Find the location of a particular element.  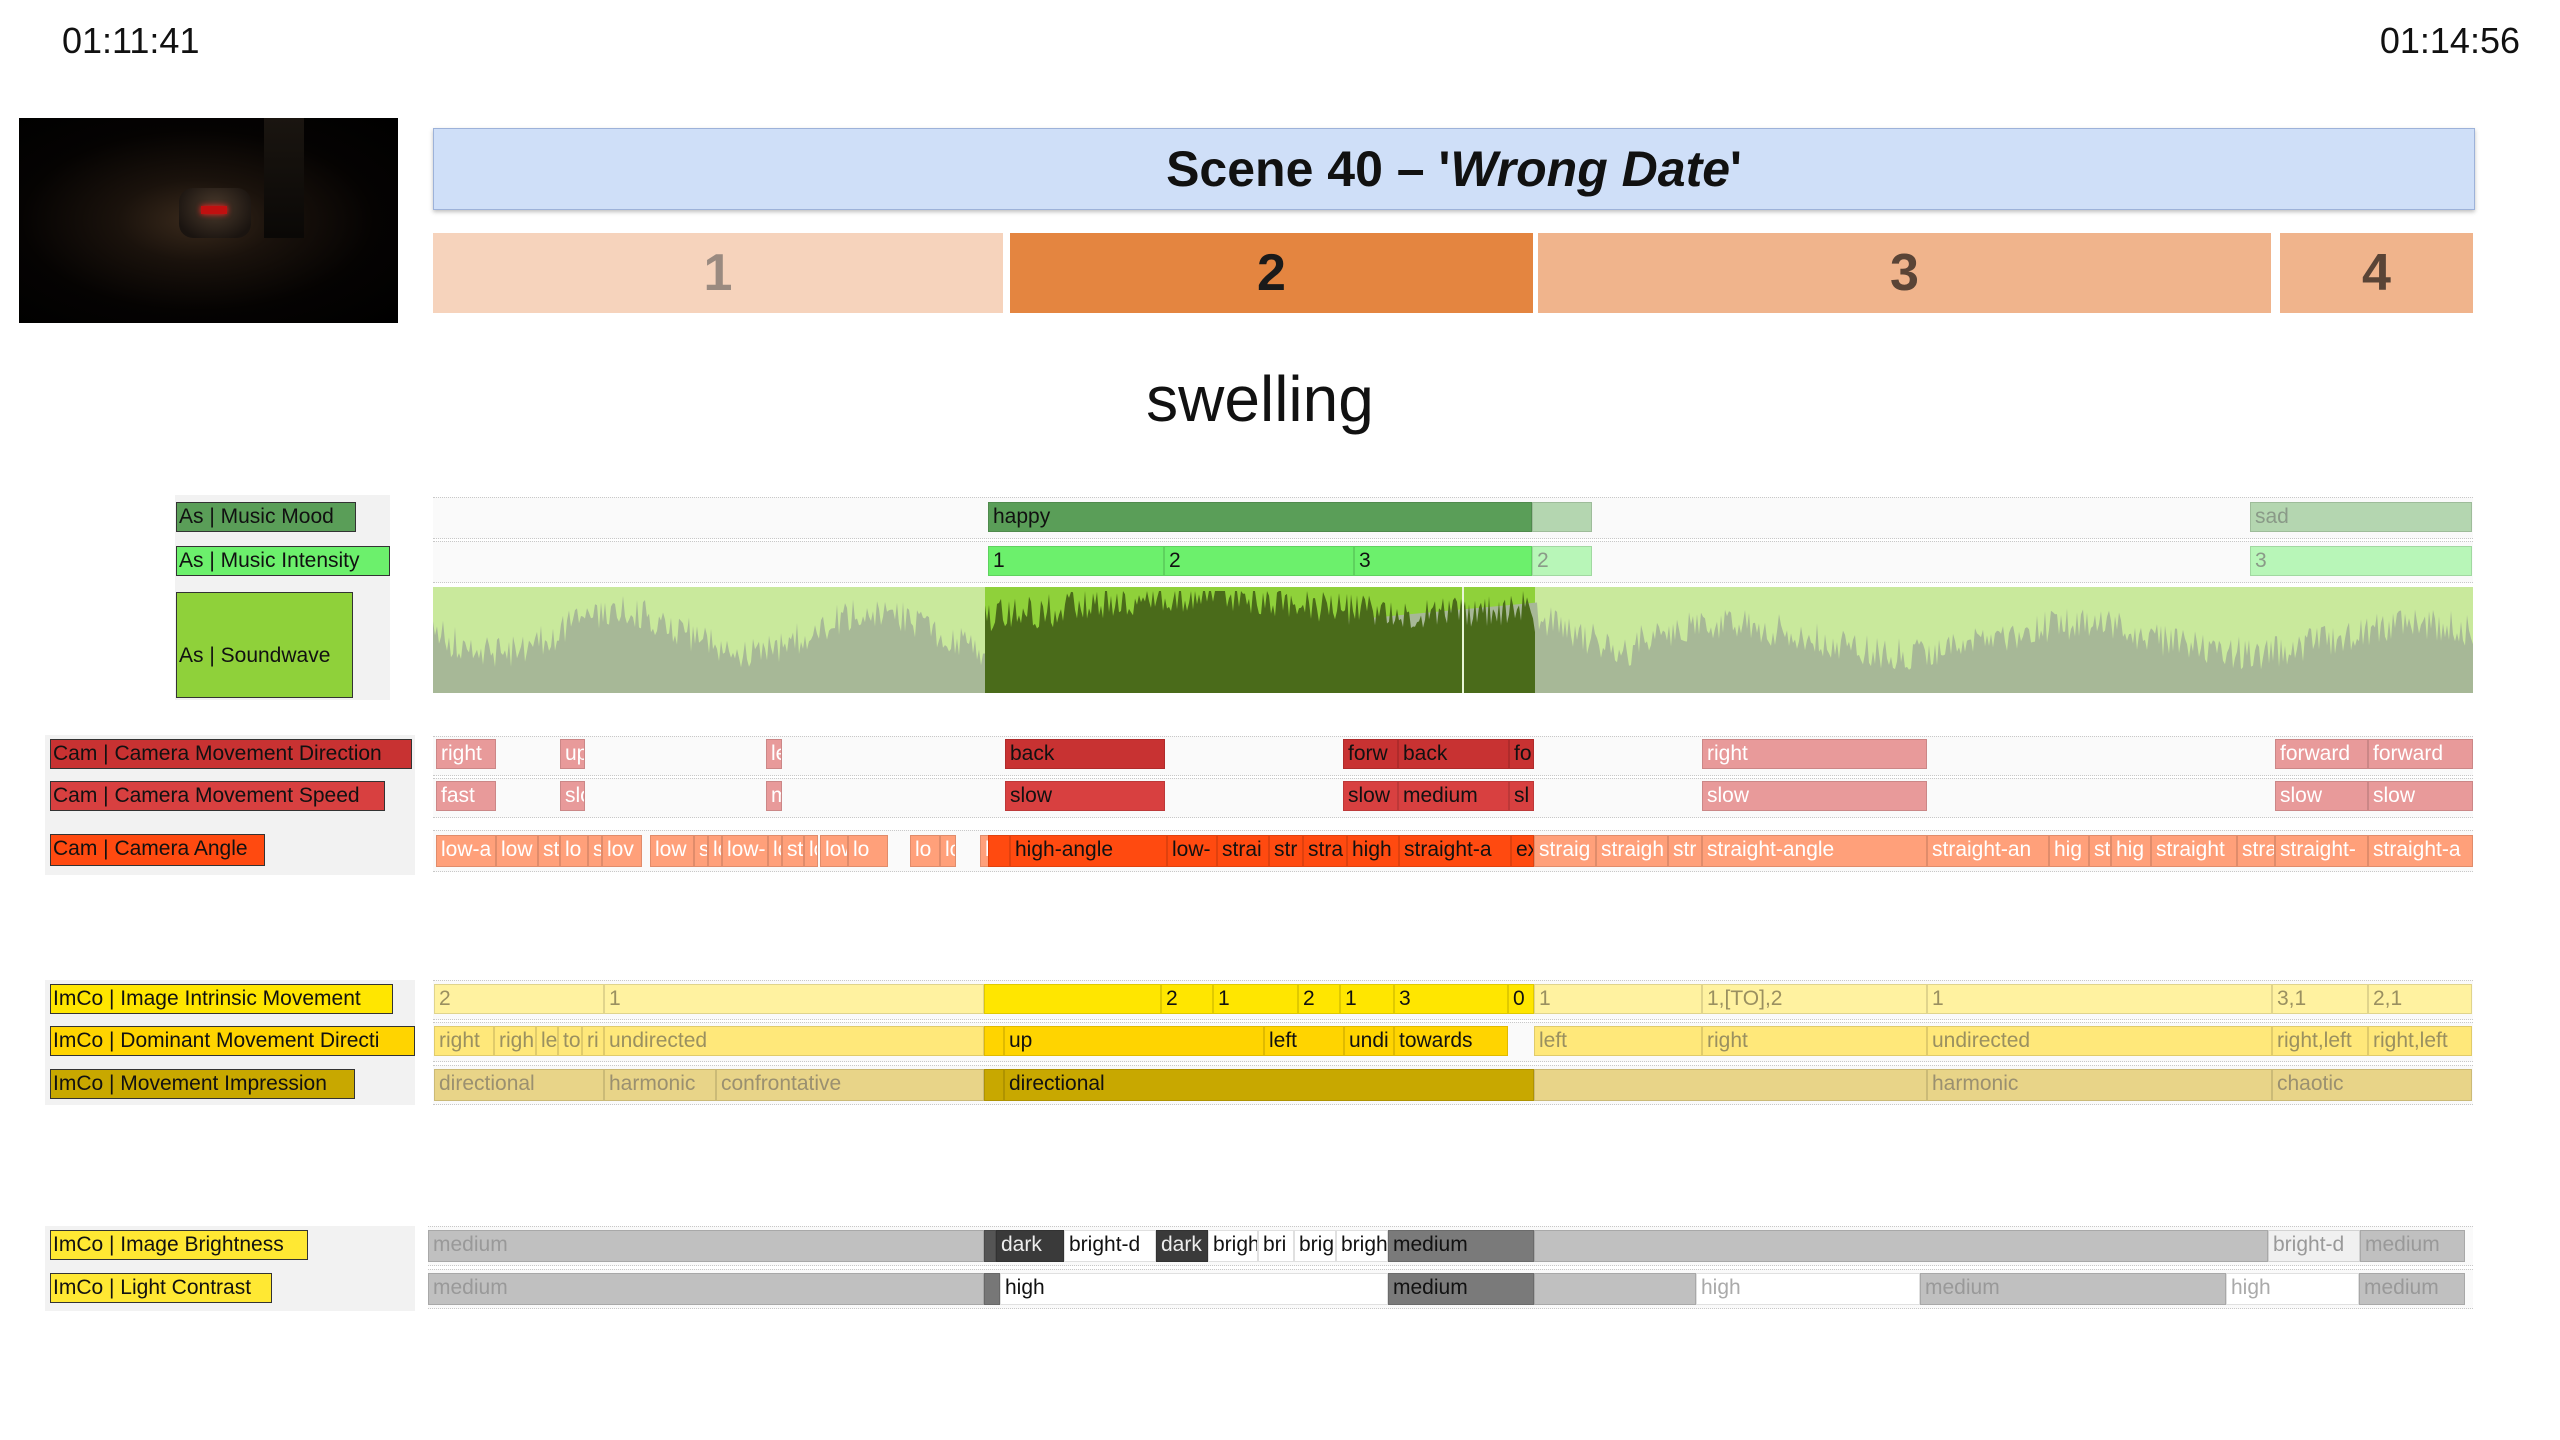

annotation: undi is located at coordinates (1369, 1041).